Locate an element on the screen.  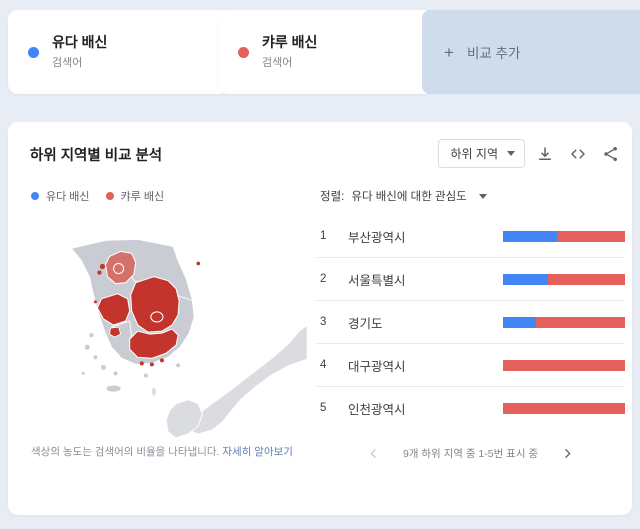
legend-item-term2: 캬루 배신 is located at coordinates (135, 196).